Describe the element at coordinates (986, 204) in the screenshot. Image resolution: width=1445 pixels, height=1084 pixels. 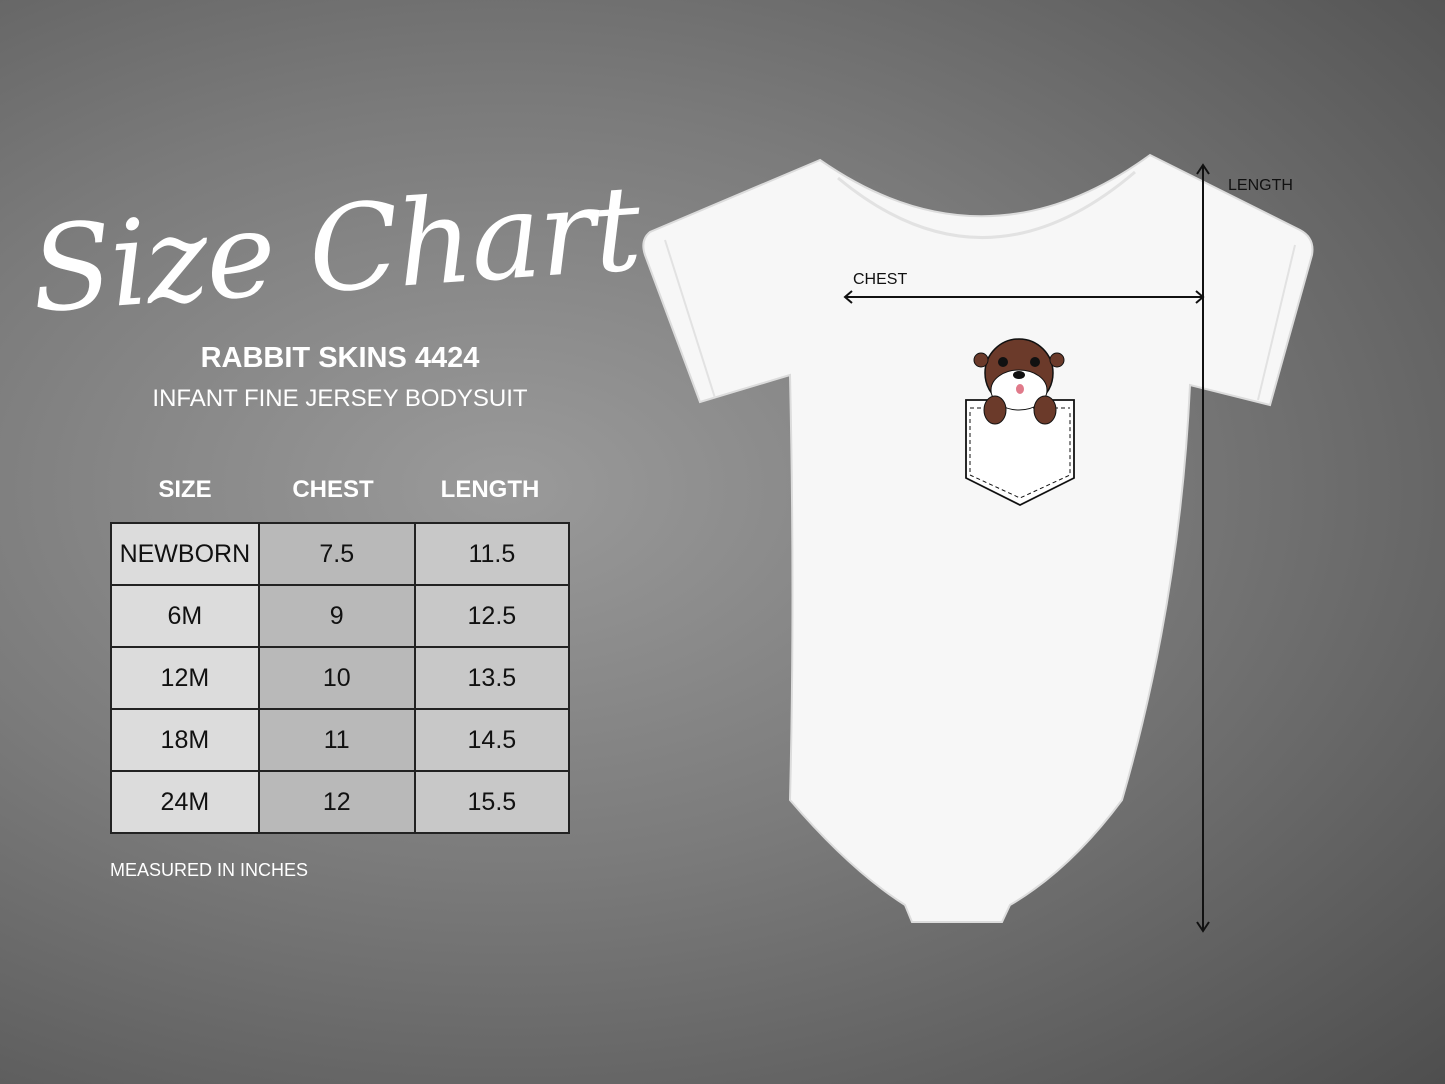
I see `neckline` at that location.